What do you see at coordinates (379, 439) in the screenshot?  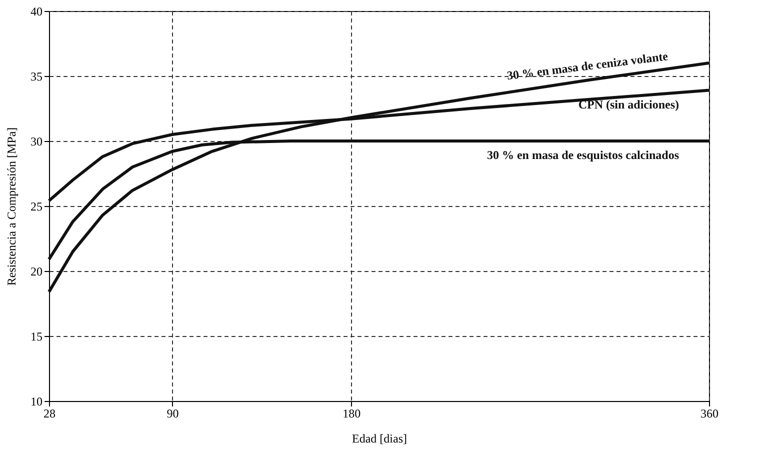 I see `x-axis-title: Edad [dias]` at bounding box center [379, 439].